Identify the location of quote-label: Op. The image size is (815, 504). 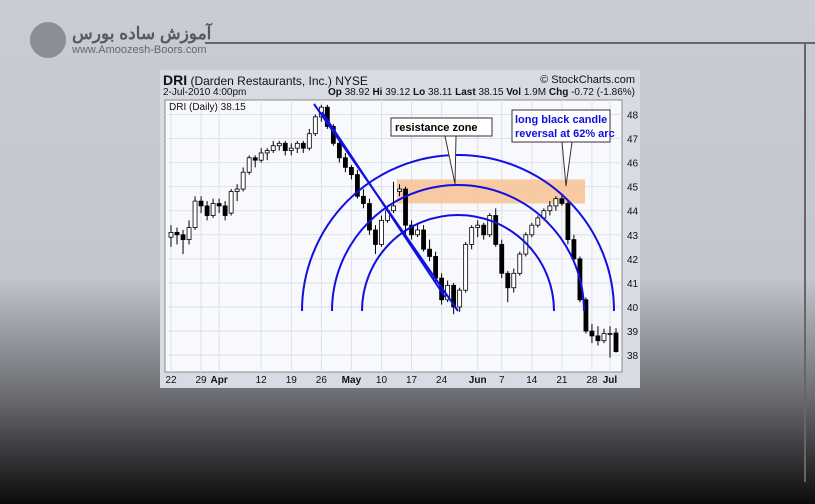
(336, 92).